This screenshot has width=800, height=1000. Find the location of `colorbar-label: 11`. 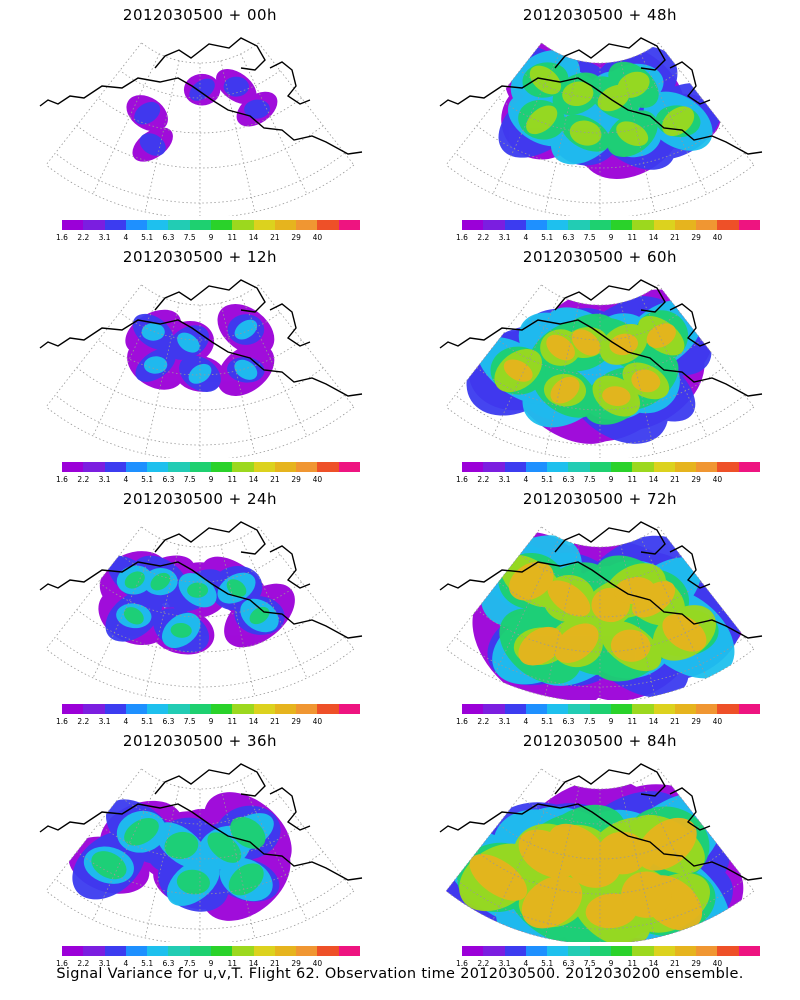

colorbar-label: 11 is located at coordinates (632, 237).